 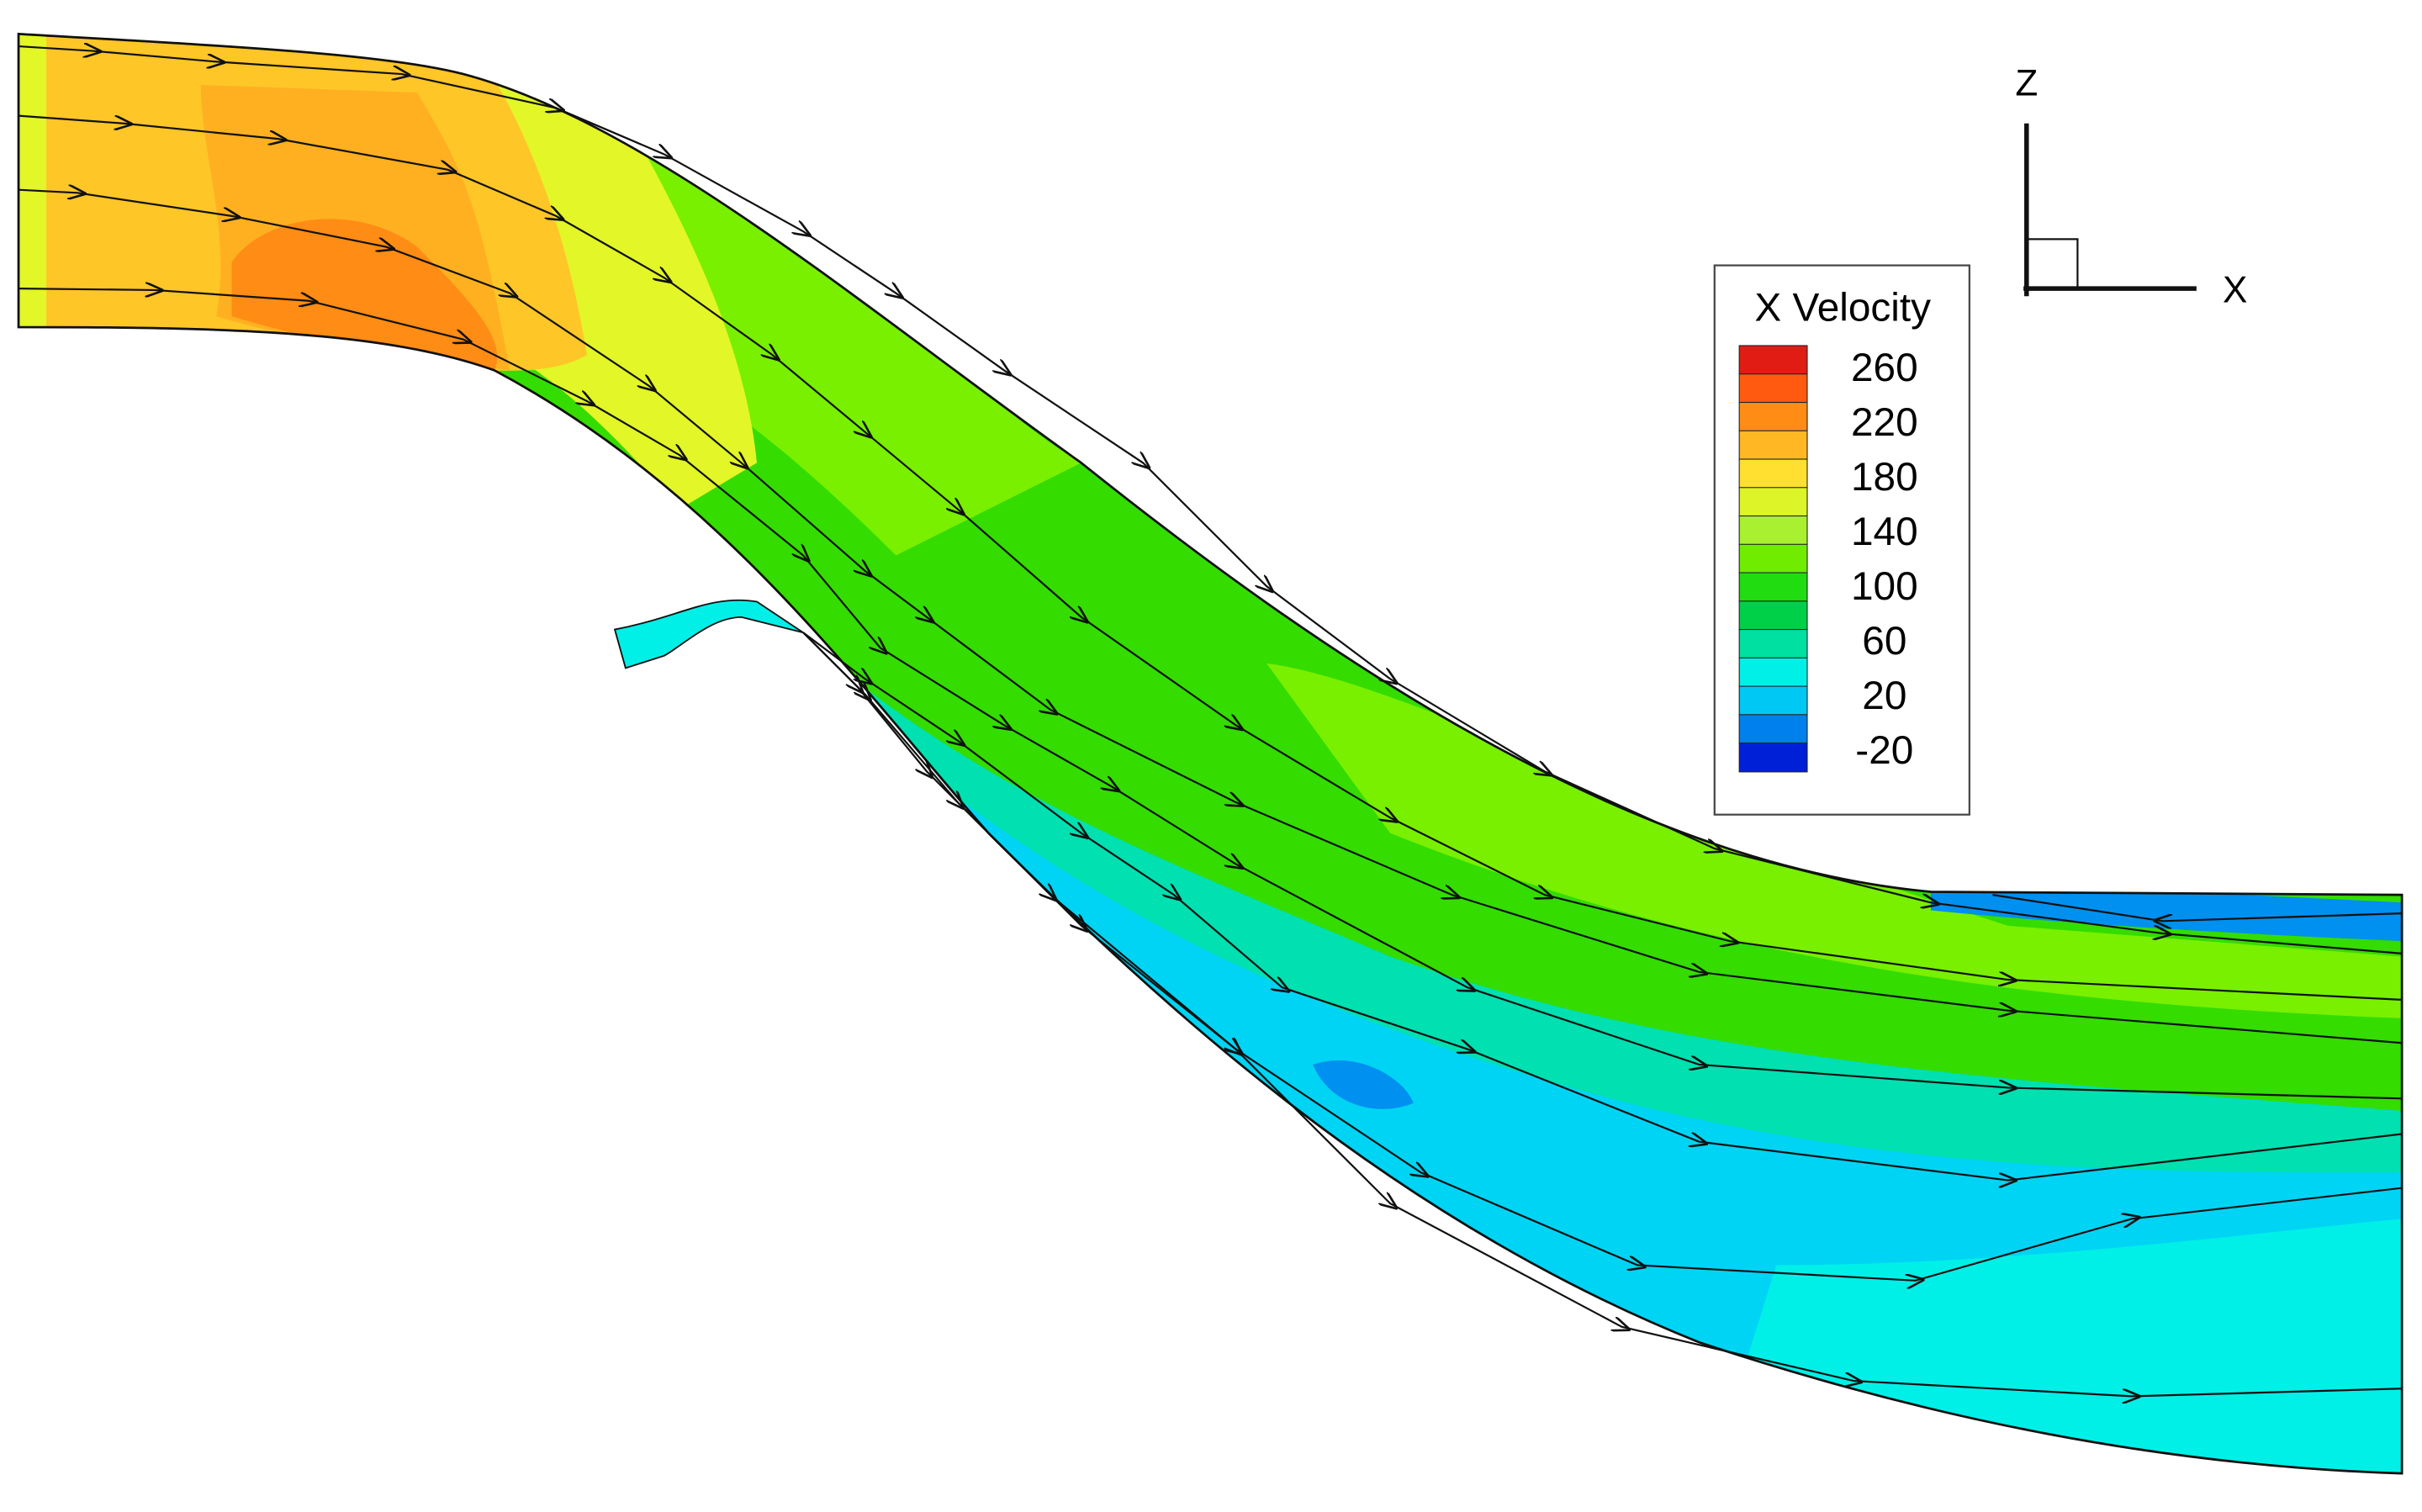 I want to click on colorbar, so click(x=1773, y=559).